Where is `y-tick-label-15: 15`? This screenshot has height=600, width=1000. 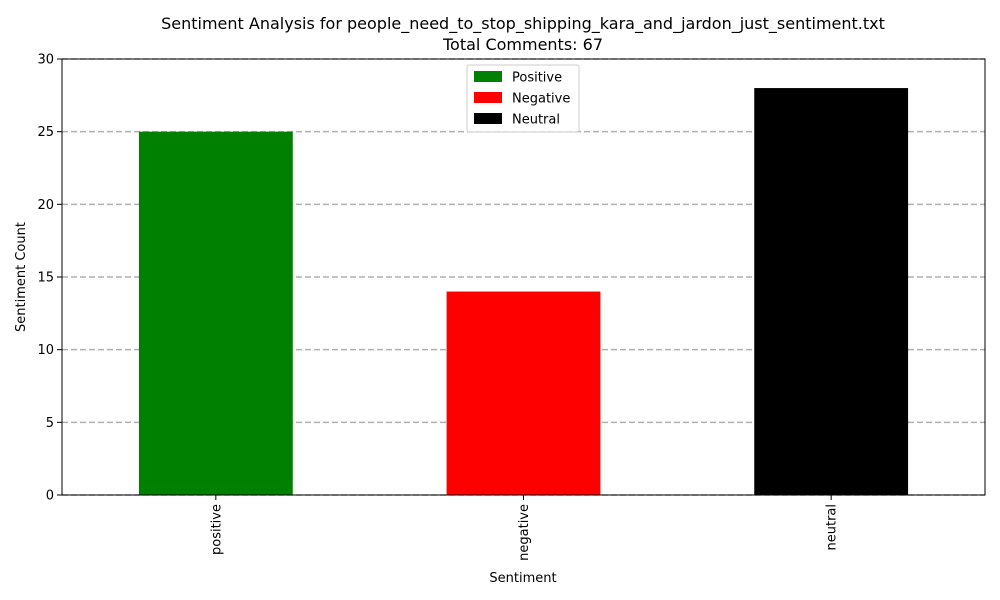
y-tick-label-15: 15 is located at coordinates (45, 278).